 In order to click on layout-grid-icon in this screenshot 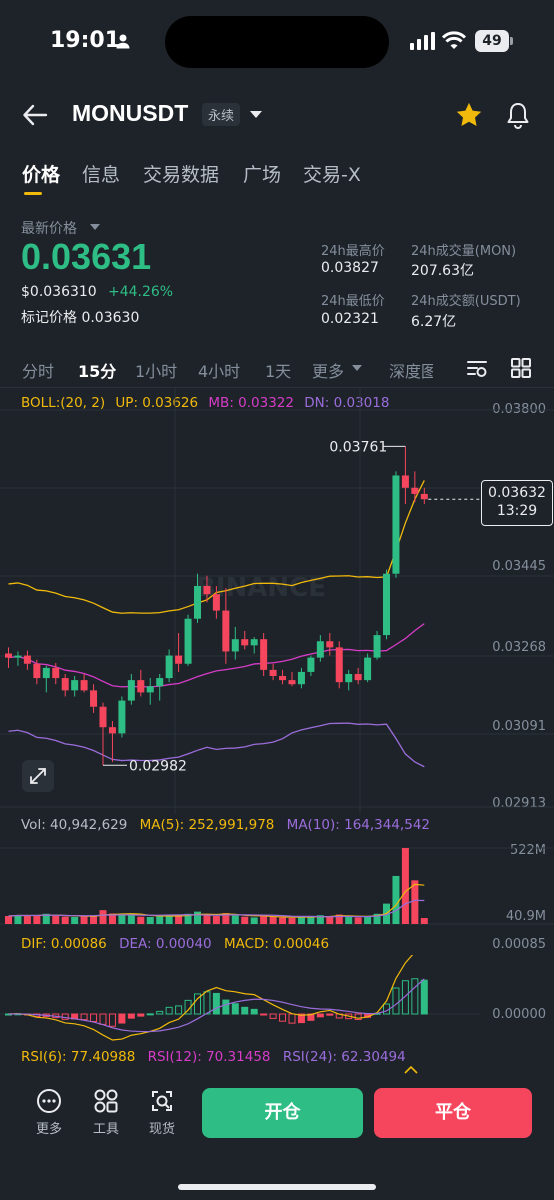, I will do `click(521, 368)`.